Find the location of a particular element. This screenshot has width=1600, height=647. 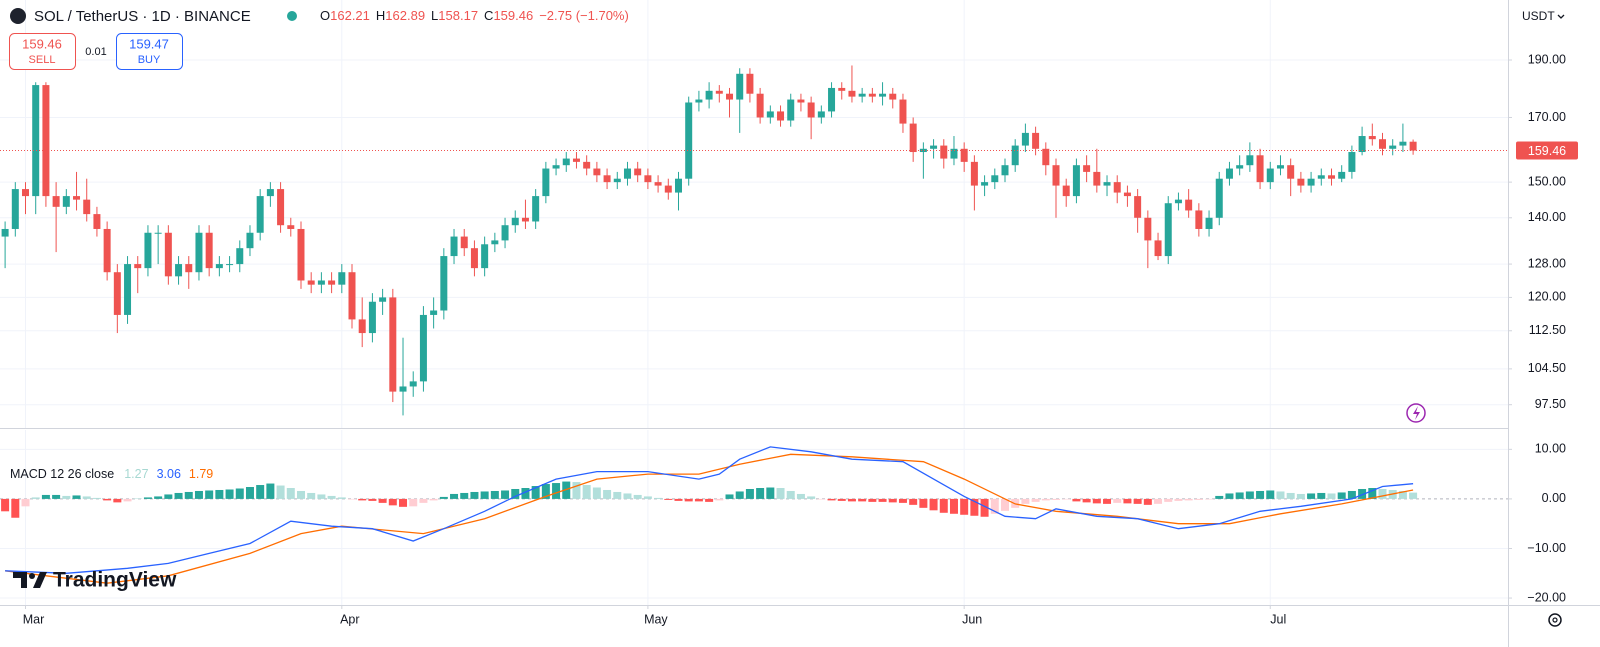

symbol-title: SOL / TetherUS · 1D · BINANCE is located at coordinates (142, 16).